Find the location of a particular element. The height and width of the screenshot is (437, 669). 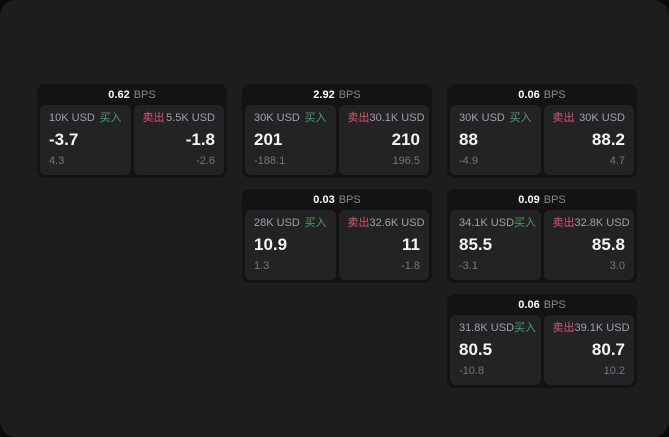

sell-change: 3.0 is located at coordinates (617, 266).